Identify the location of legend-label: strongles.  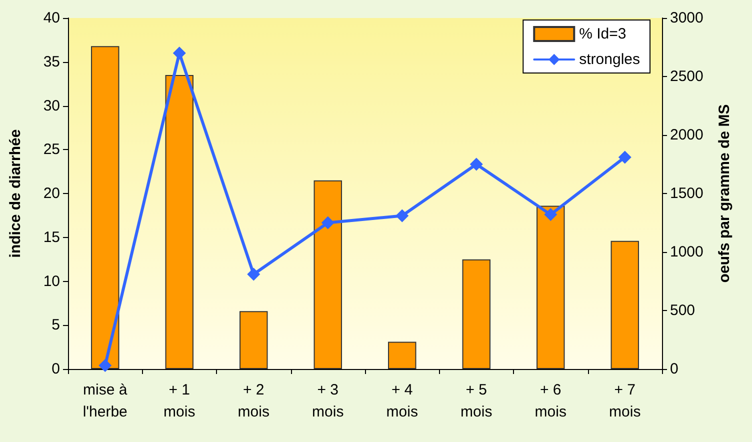
(609, 59).